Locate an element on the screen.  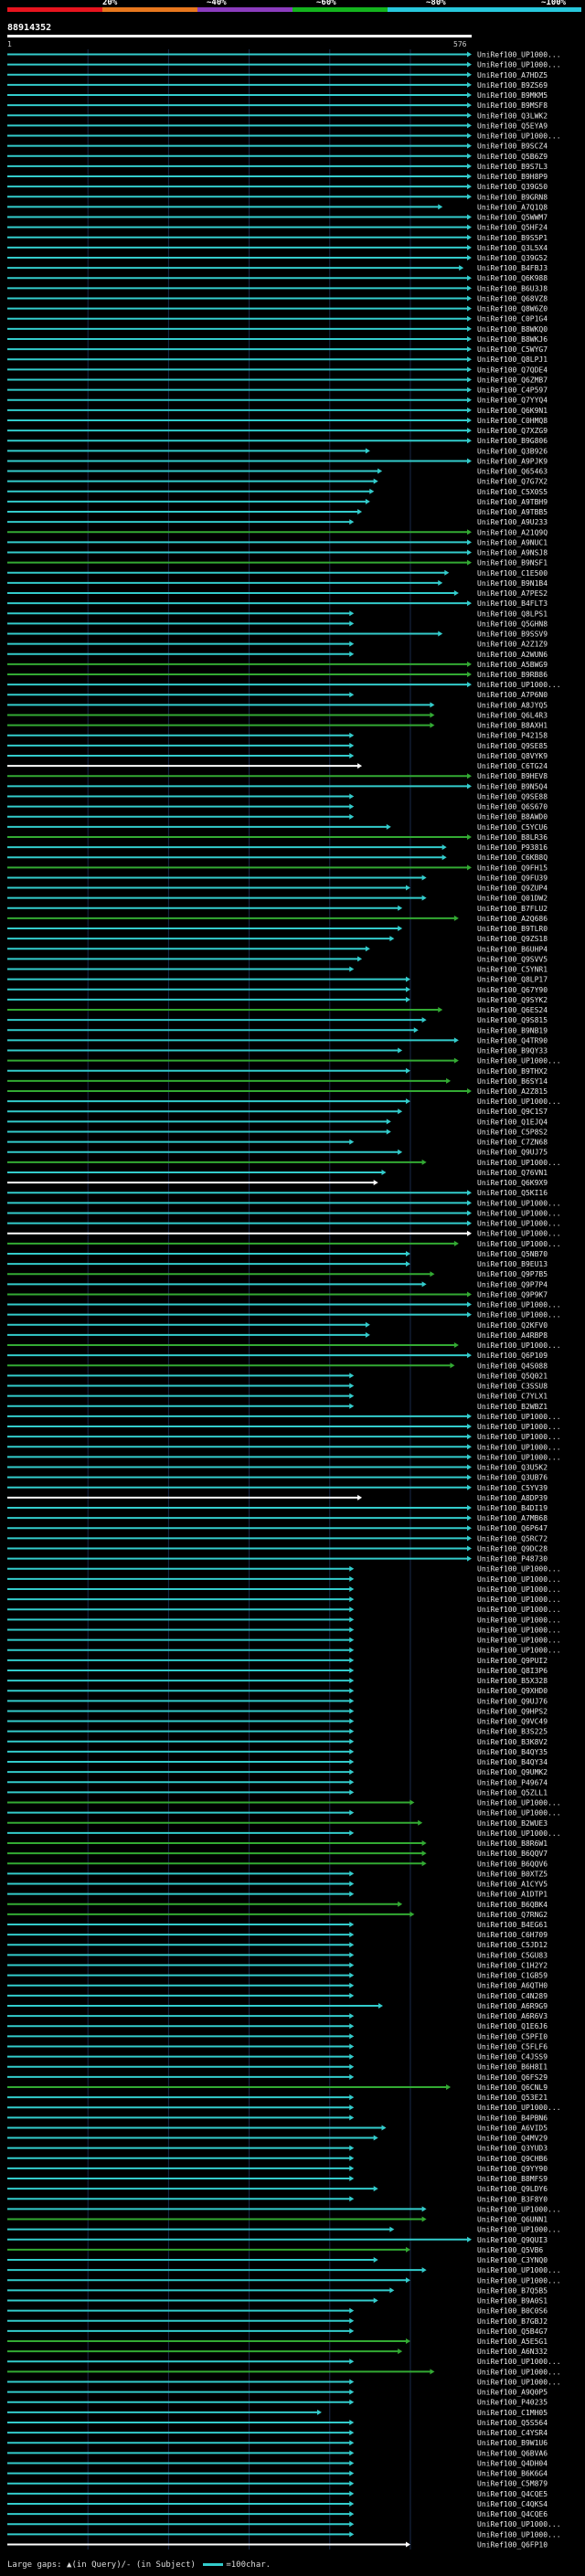
hit-label: UniRef100_Q1EJQ4 is located at coordinates (512, 1122).